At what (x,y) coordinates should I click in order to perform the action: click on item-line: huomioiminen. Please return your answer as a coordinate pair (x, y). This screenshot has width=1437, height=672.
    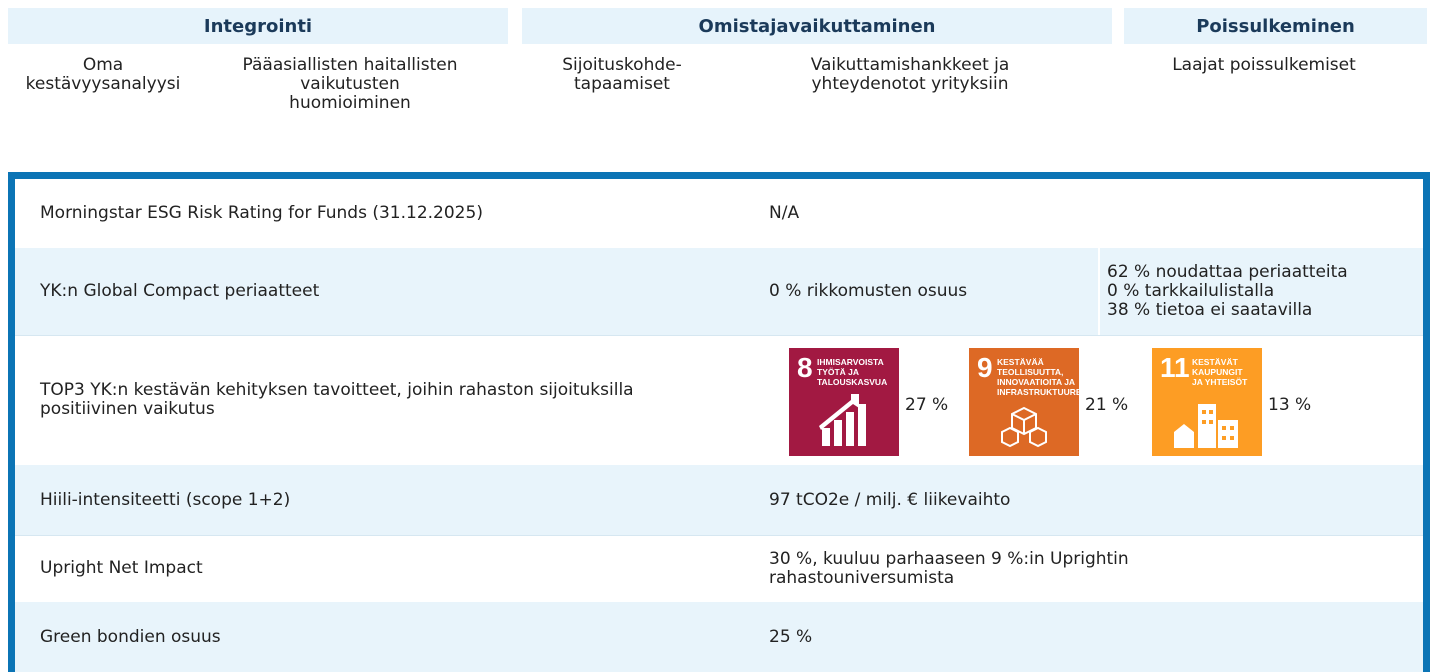
    Looking at the image, I should click on (350, 103).